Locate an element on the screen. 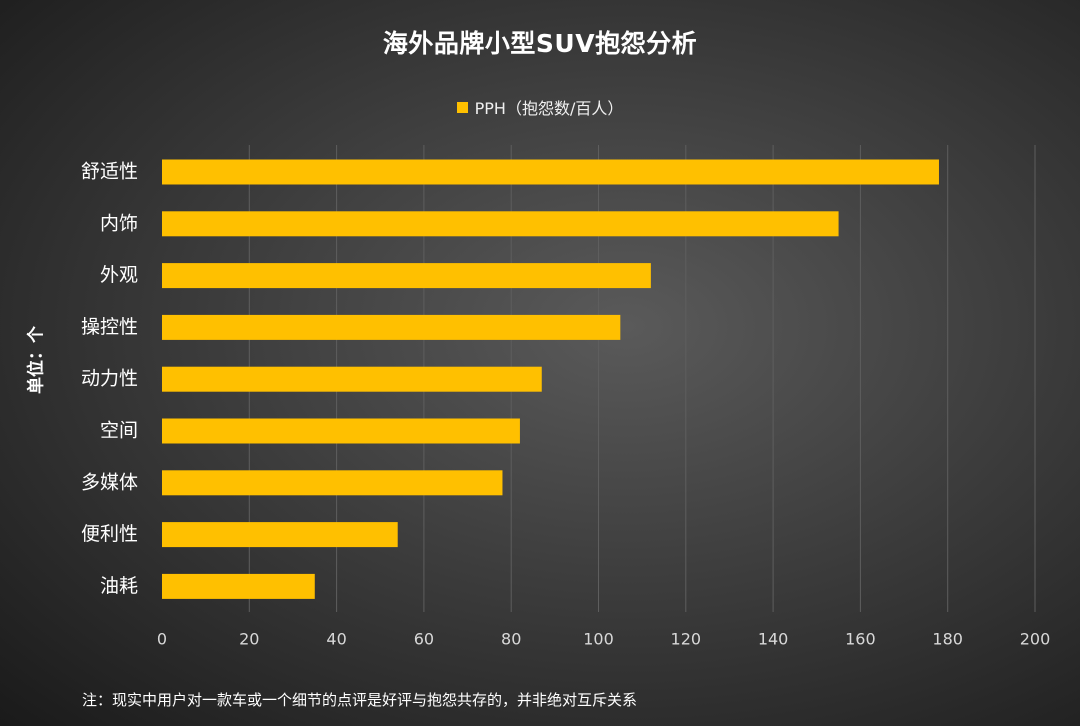 The height and width of the screenshot is (726, 1080). category-label: 舒适性 is located at coordinates (109, 172).